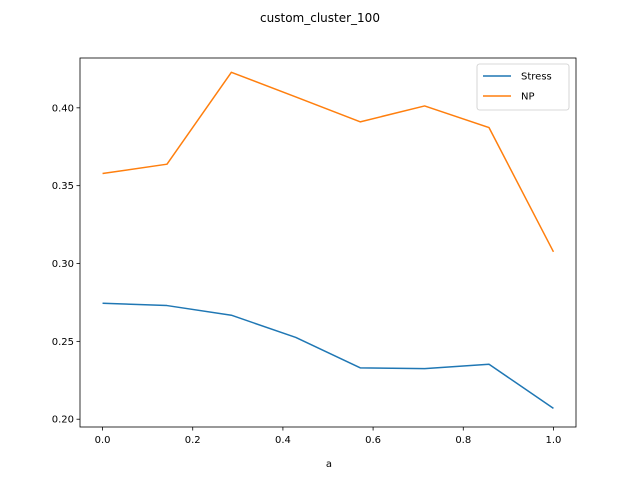  Describe the element at coordinates (63, 420) in the screenshot. I see `y-tick-label: 0.20` at that location.